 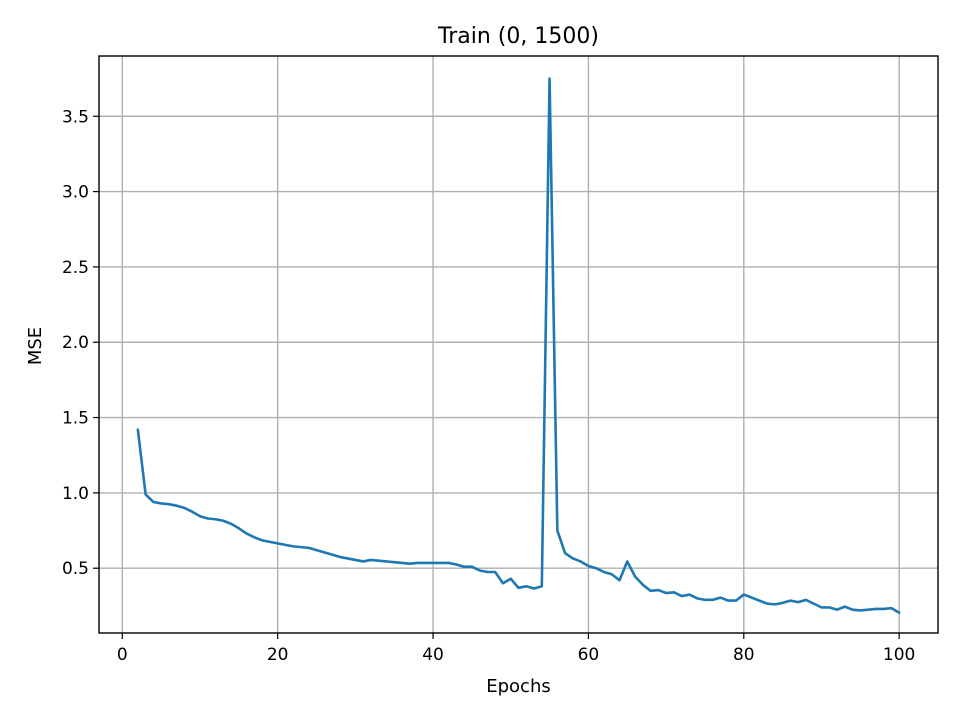 I want to click on y-tick-label: 0.5, so click(x=75, y=569).